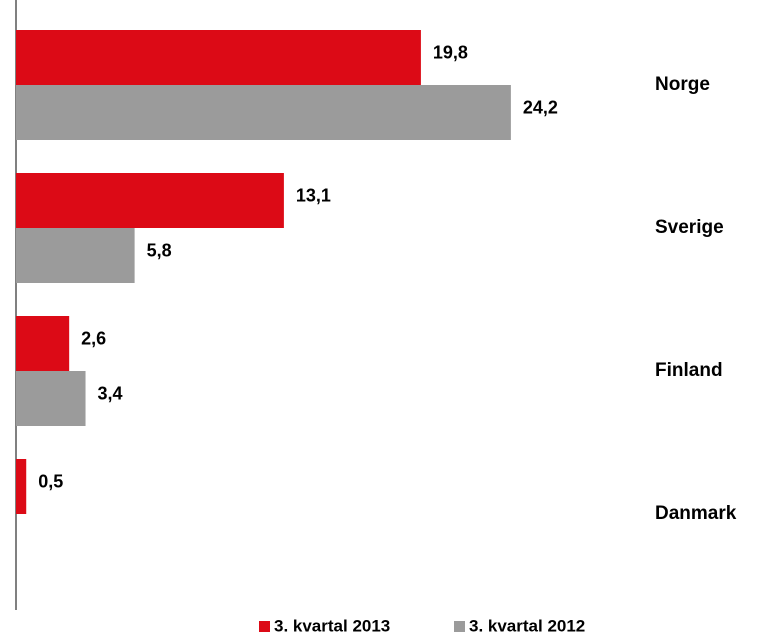 The height and width of the screenshot is (642, 773). What do you see at coordinates (110, 393) in the screenshot?
I see `value-label: 3,4` at bounding box center [110, 393].